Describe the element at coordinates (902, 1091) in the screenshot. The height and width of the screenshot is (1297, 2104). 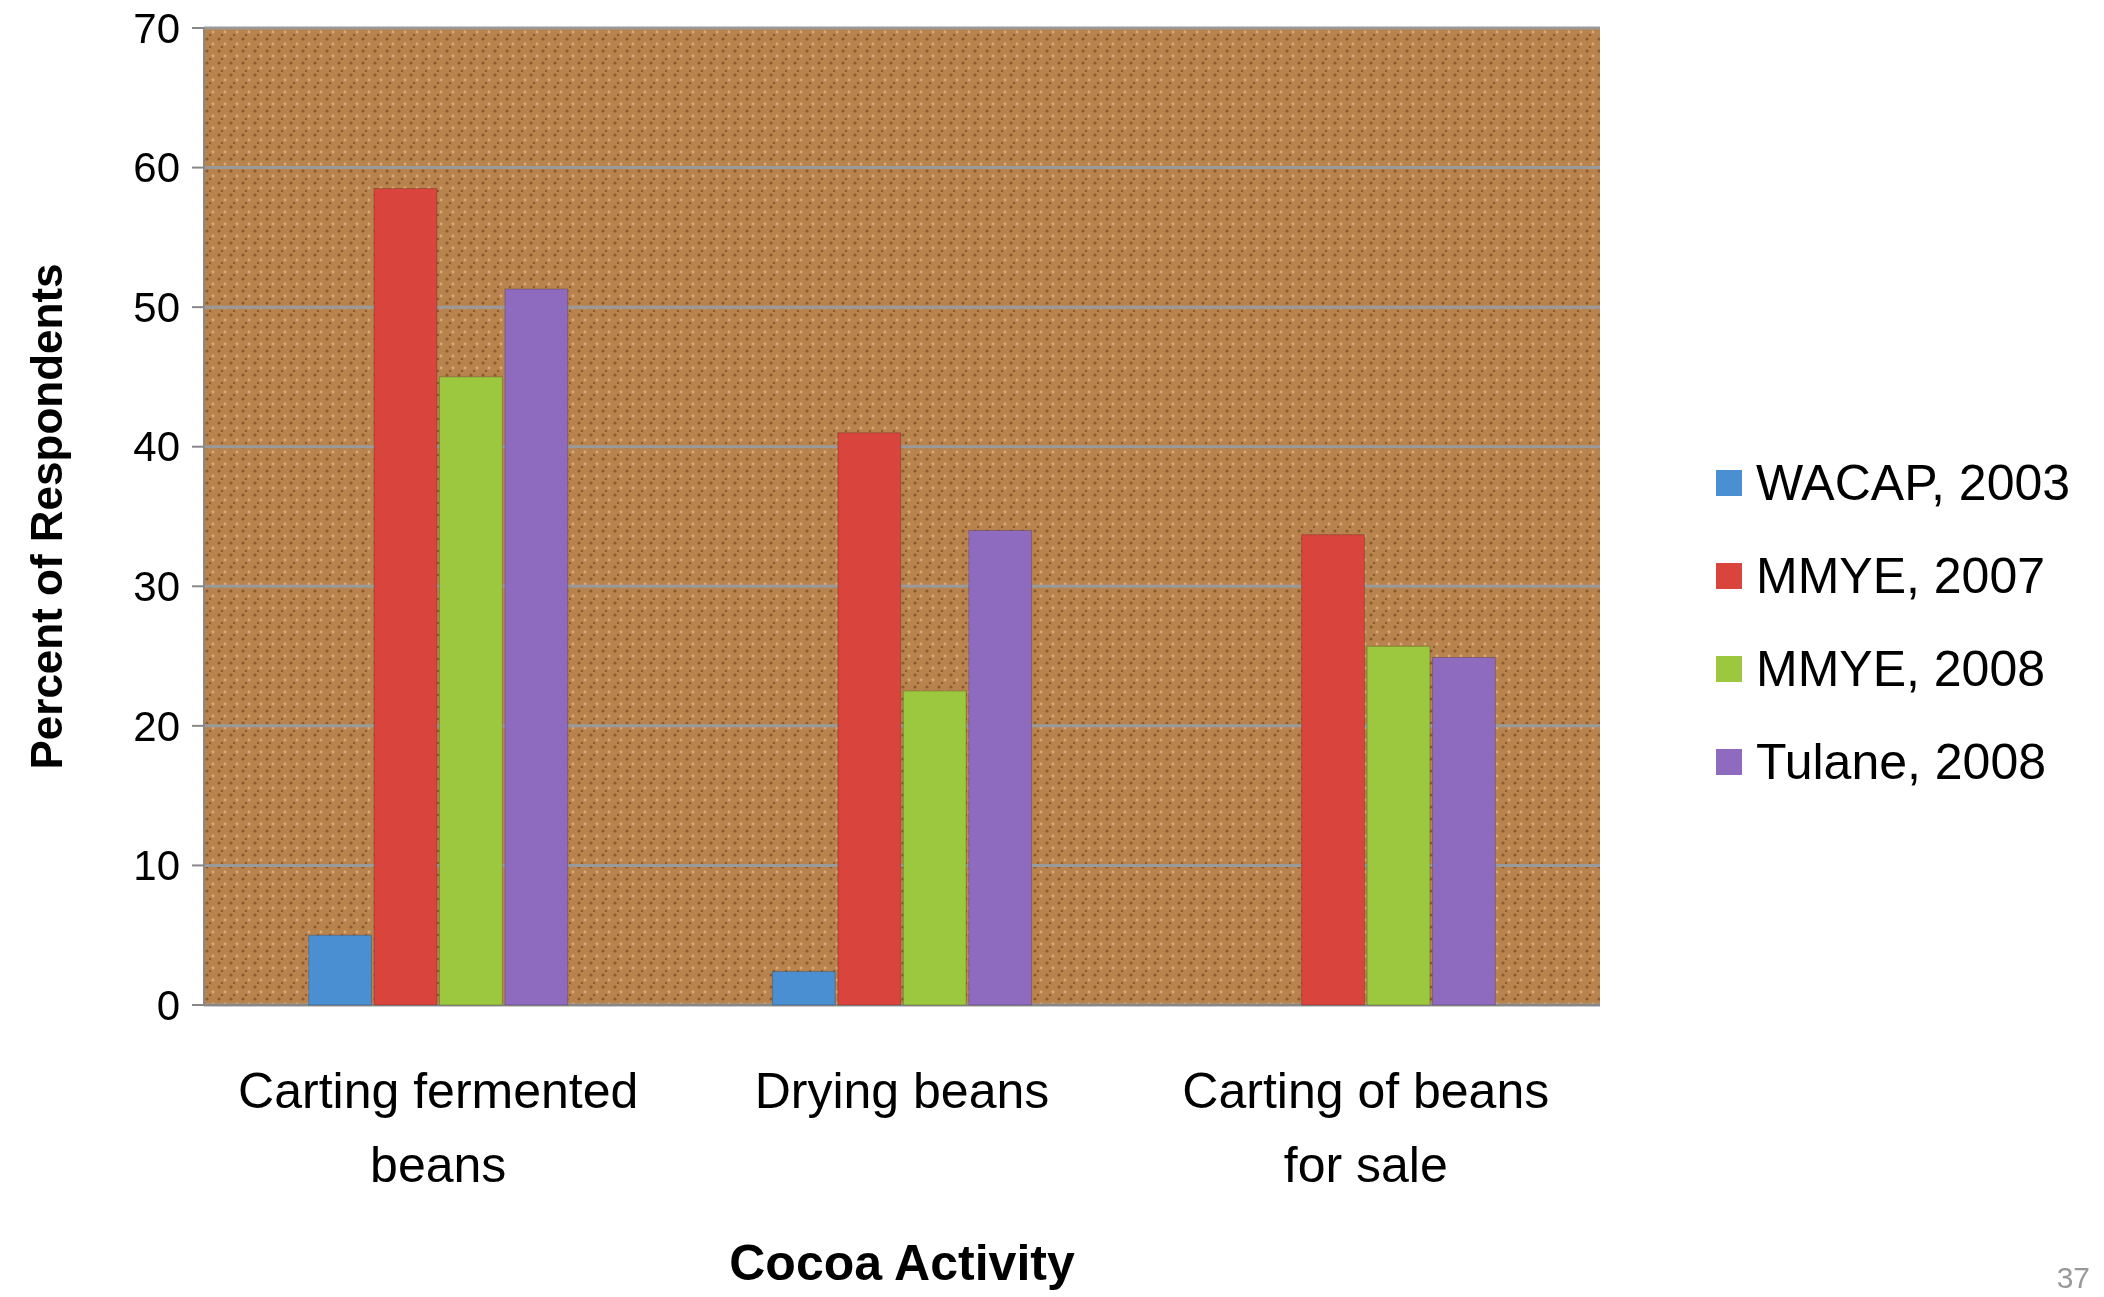
I see `x-tick-label: Drying beans` at that location.